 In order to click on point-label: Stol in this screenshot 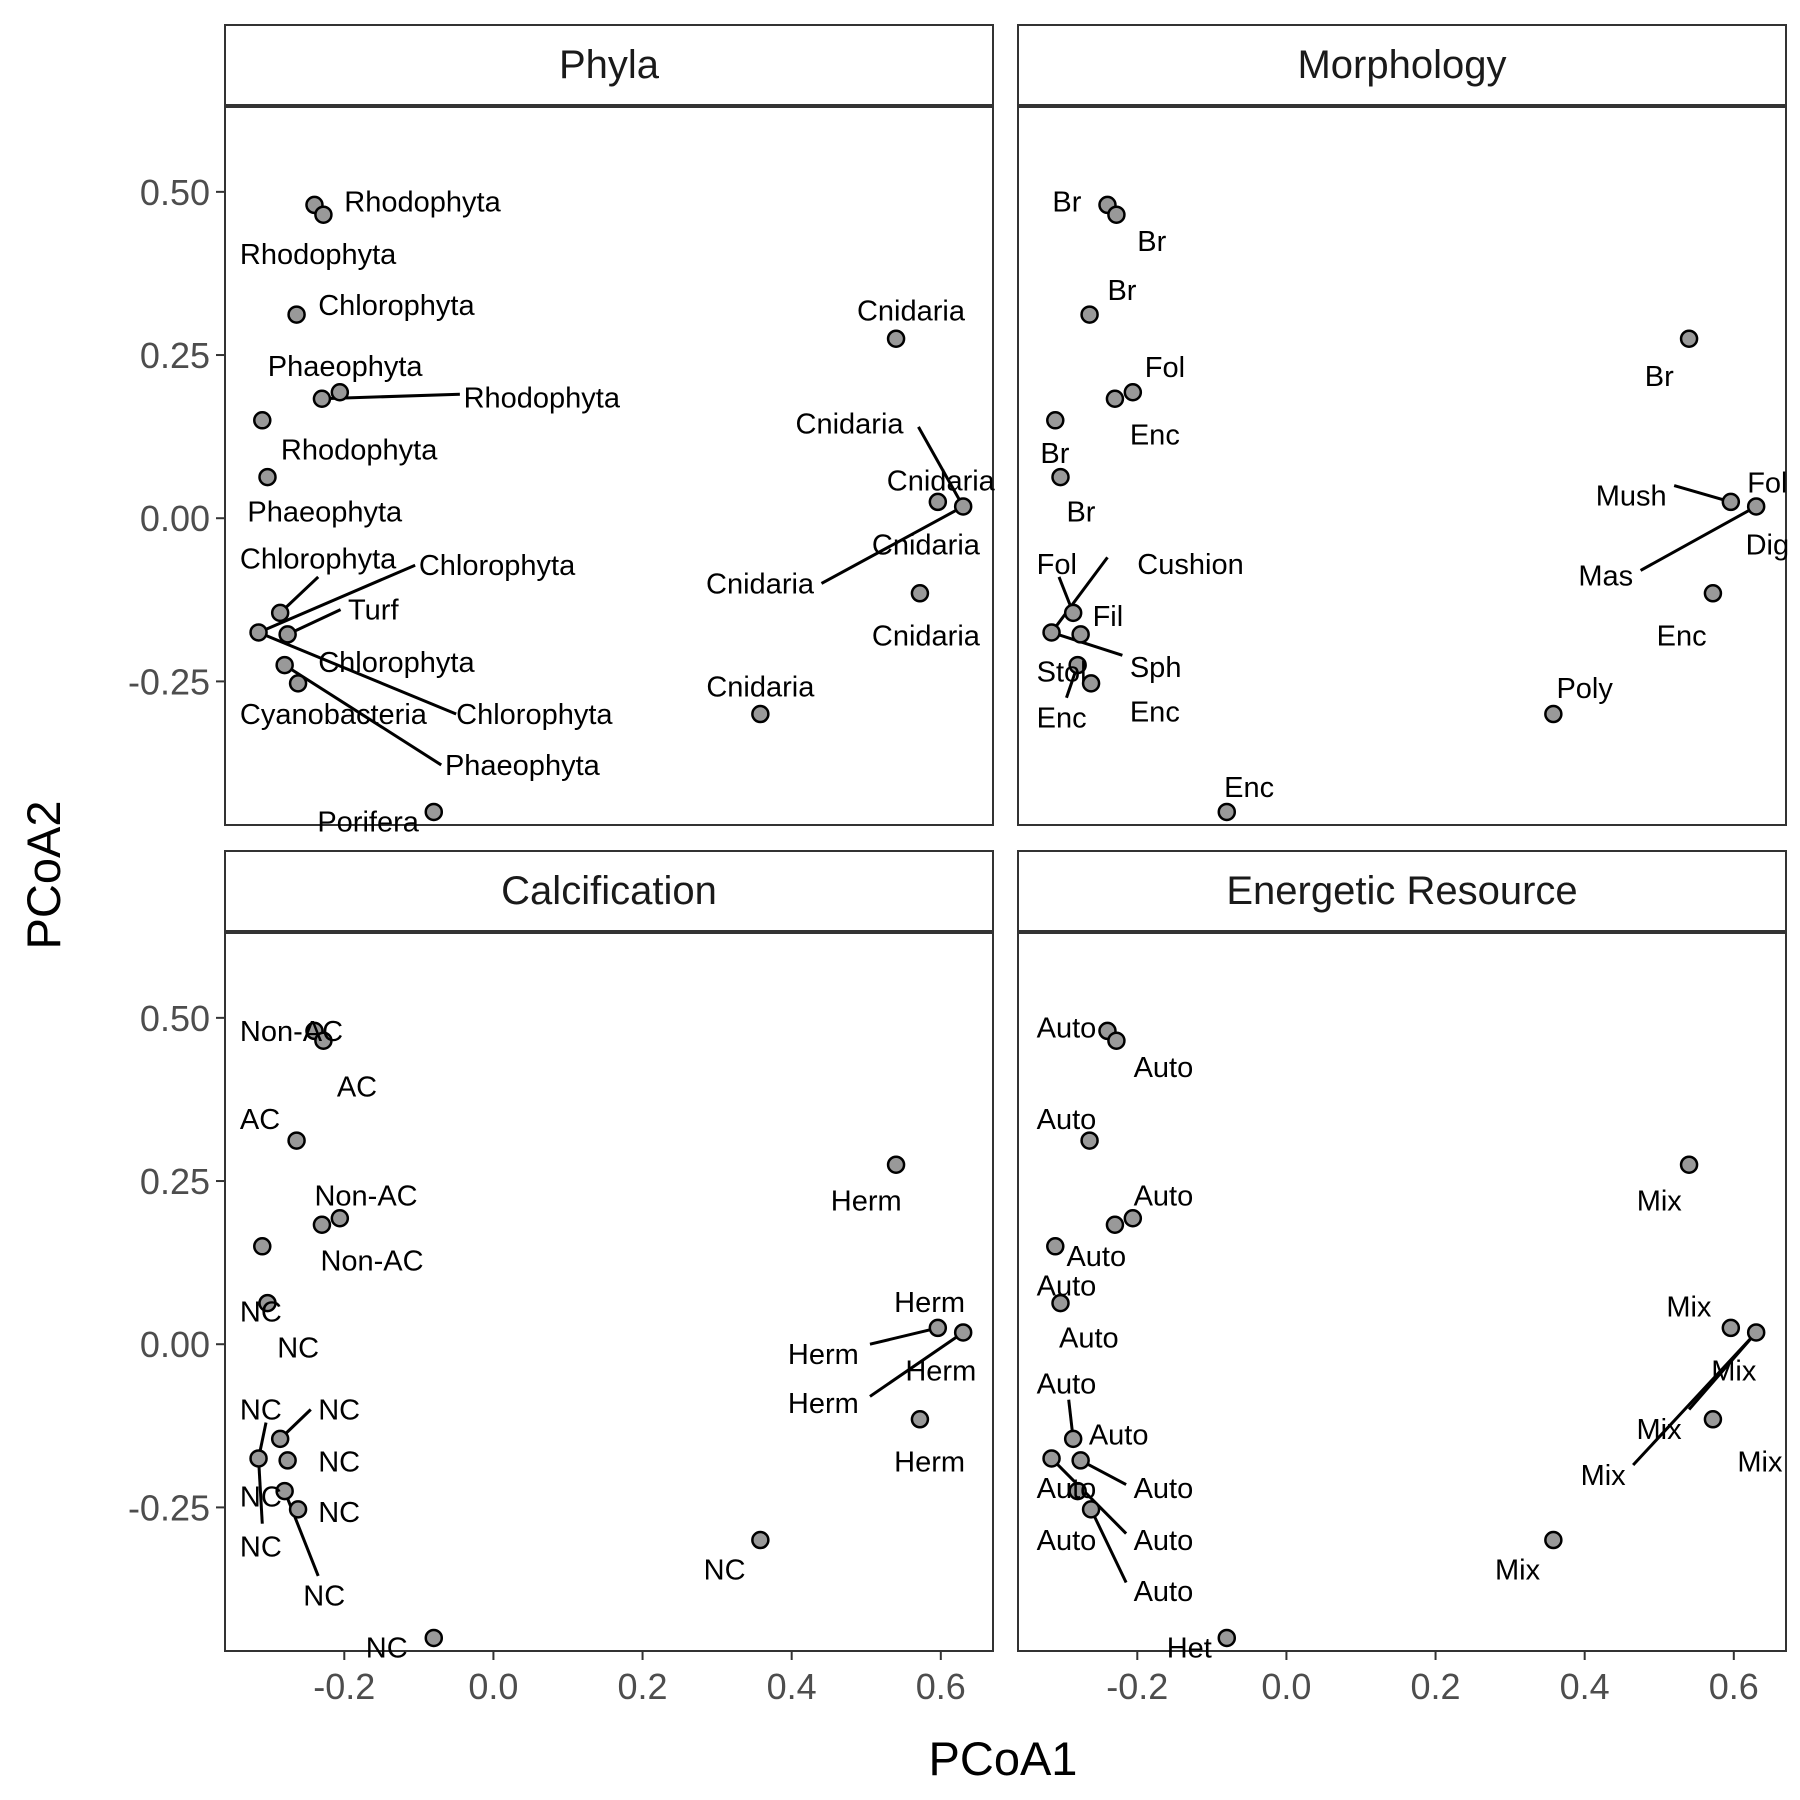, I will do `click(1062, 673)`.